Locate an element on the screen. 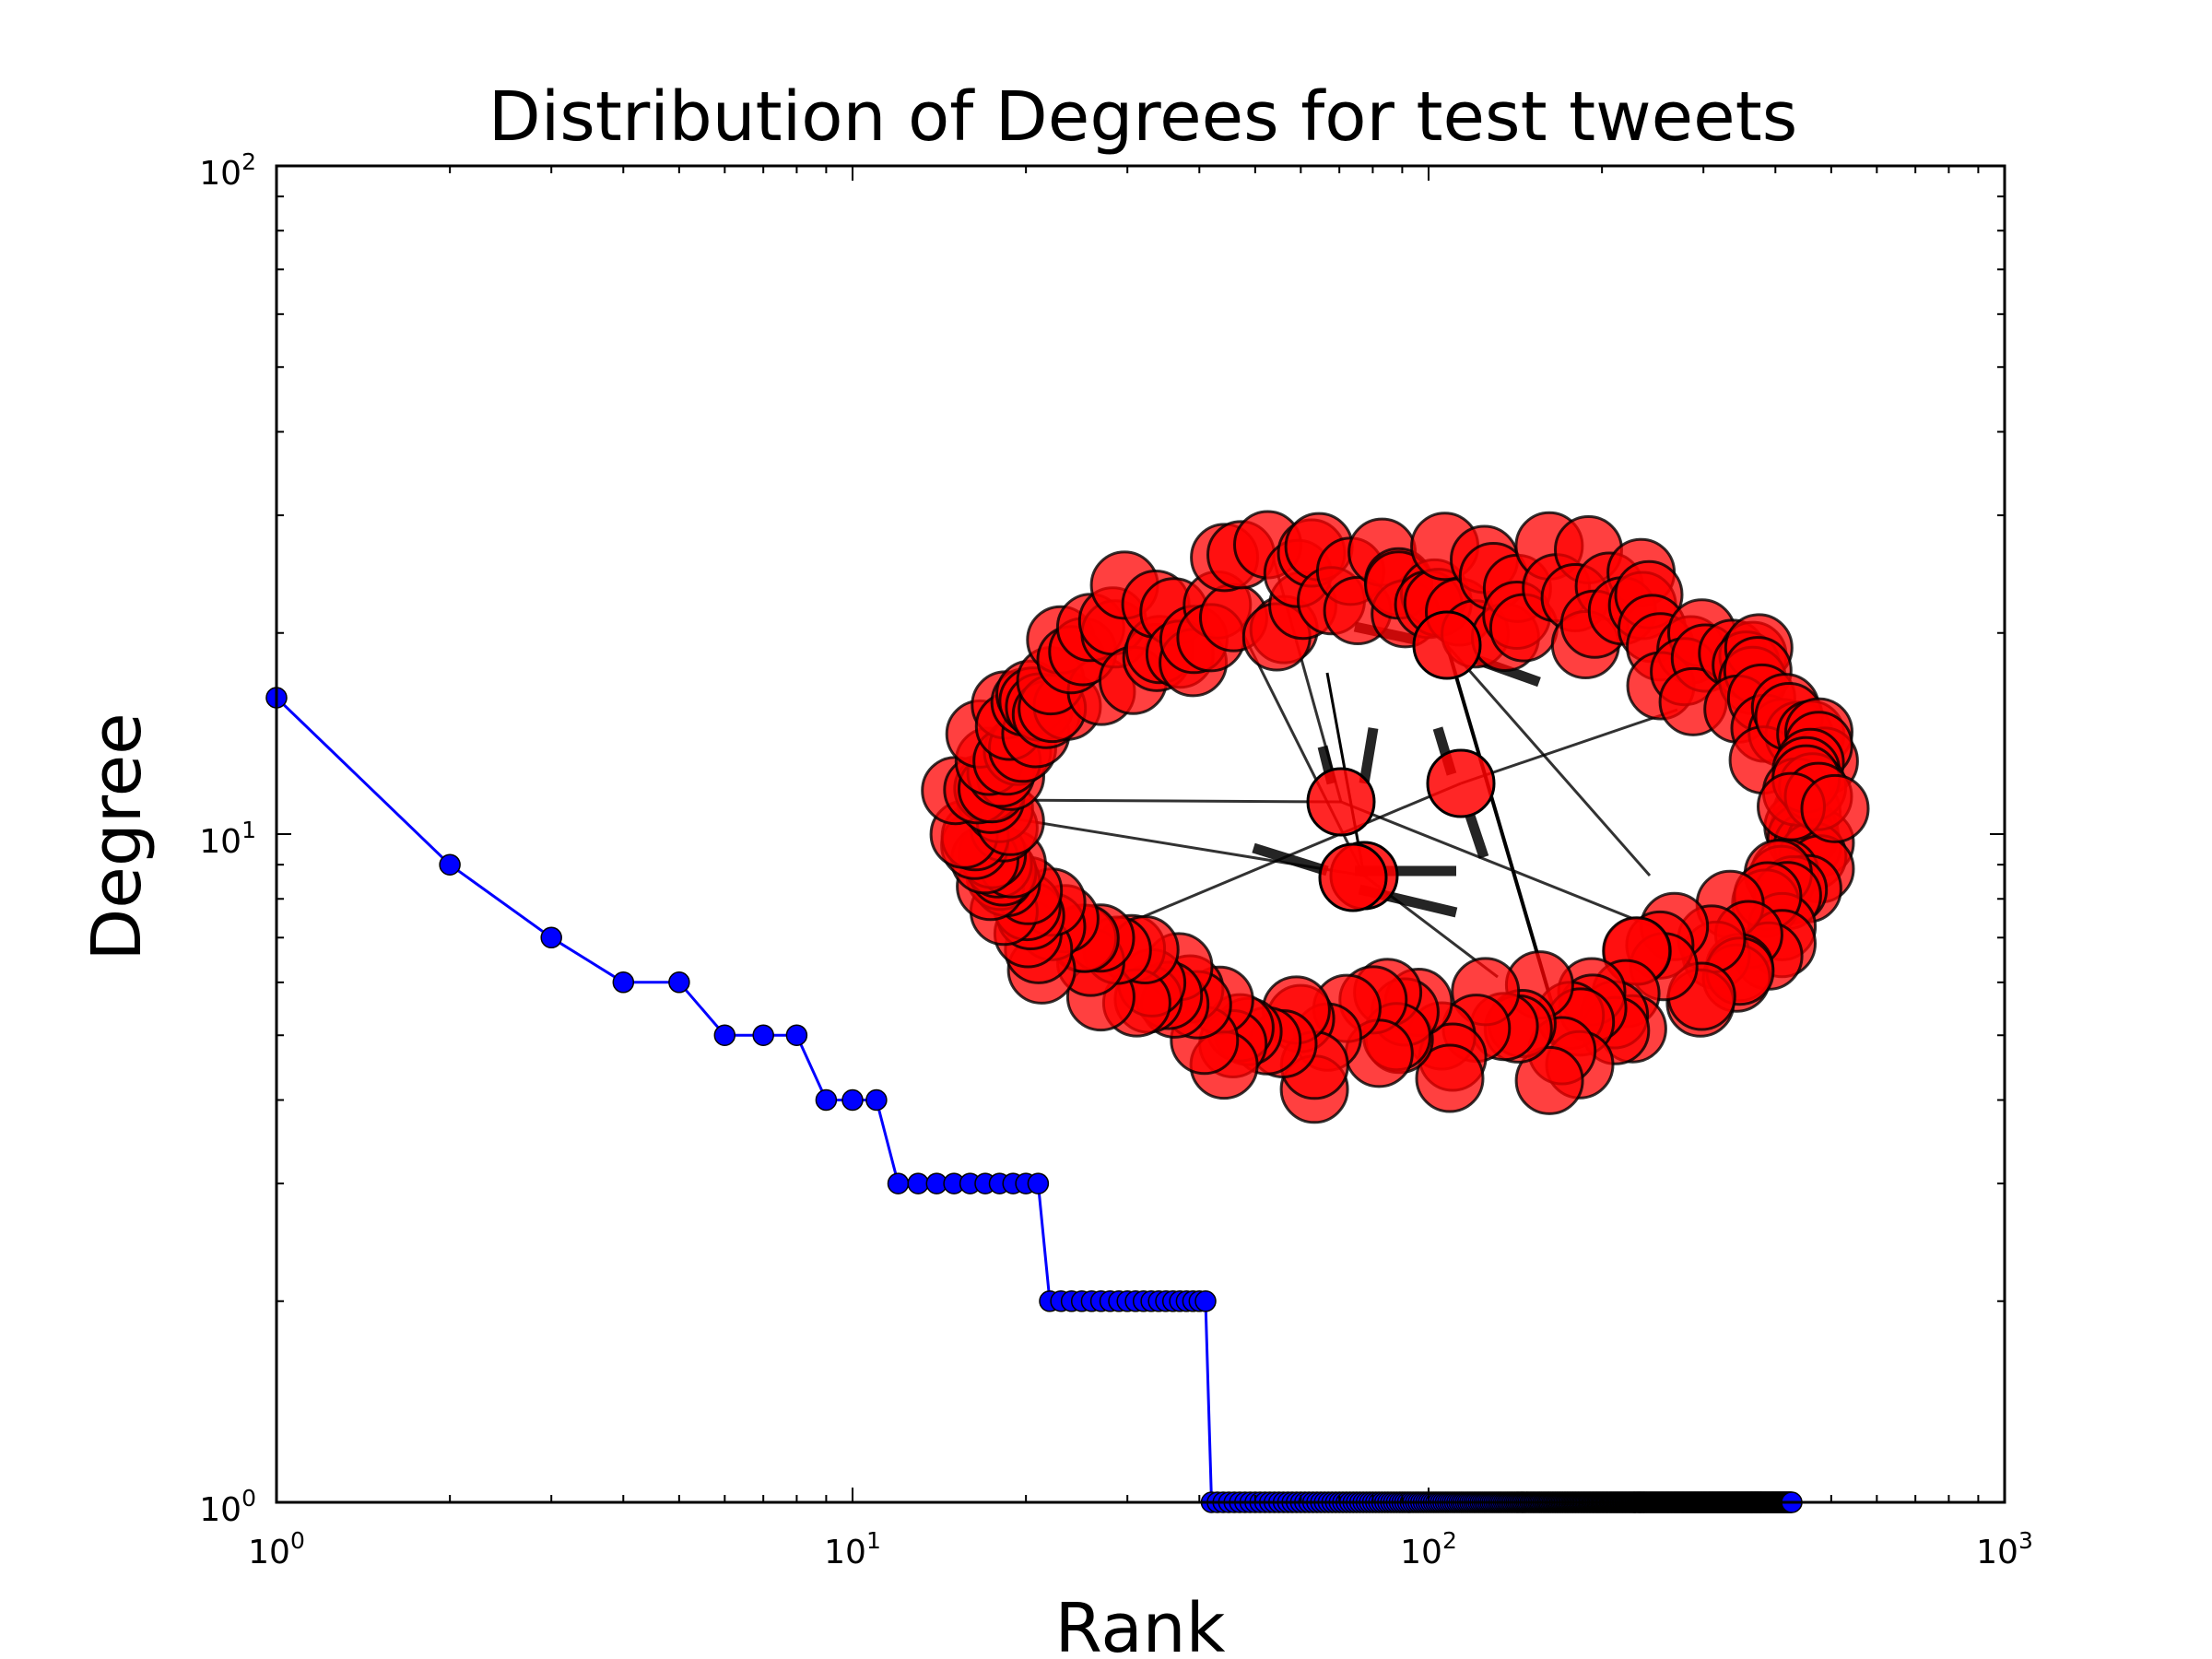 The height and width of the screenshot is (1659, 2212). x-tick-label: 10² is located at coordinates (1428, 1549).